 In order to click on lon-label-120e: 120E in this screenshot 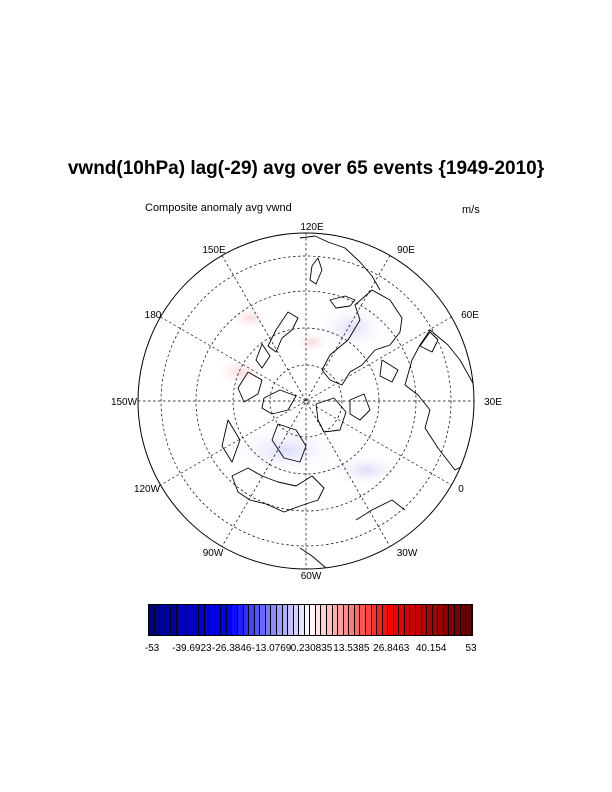, I will do `click(312, 227)`.